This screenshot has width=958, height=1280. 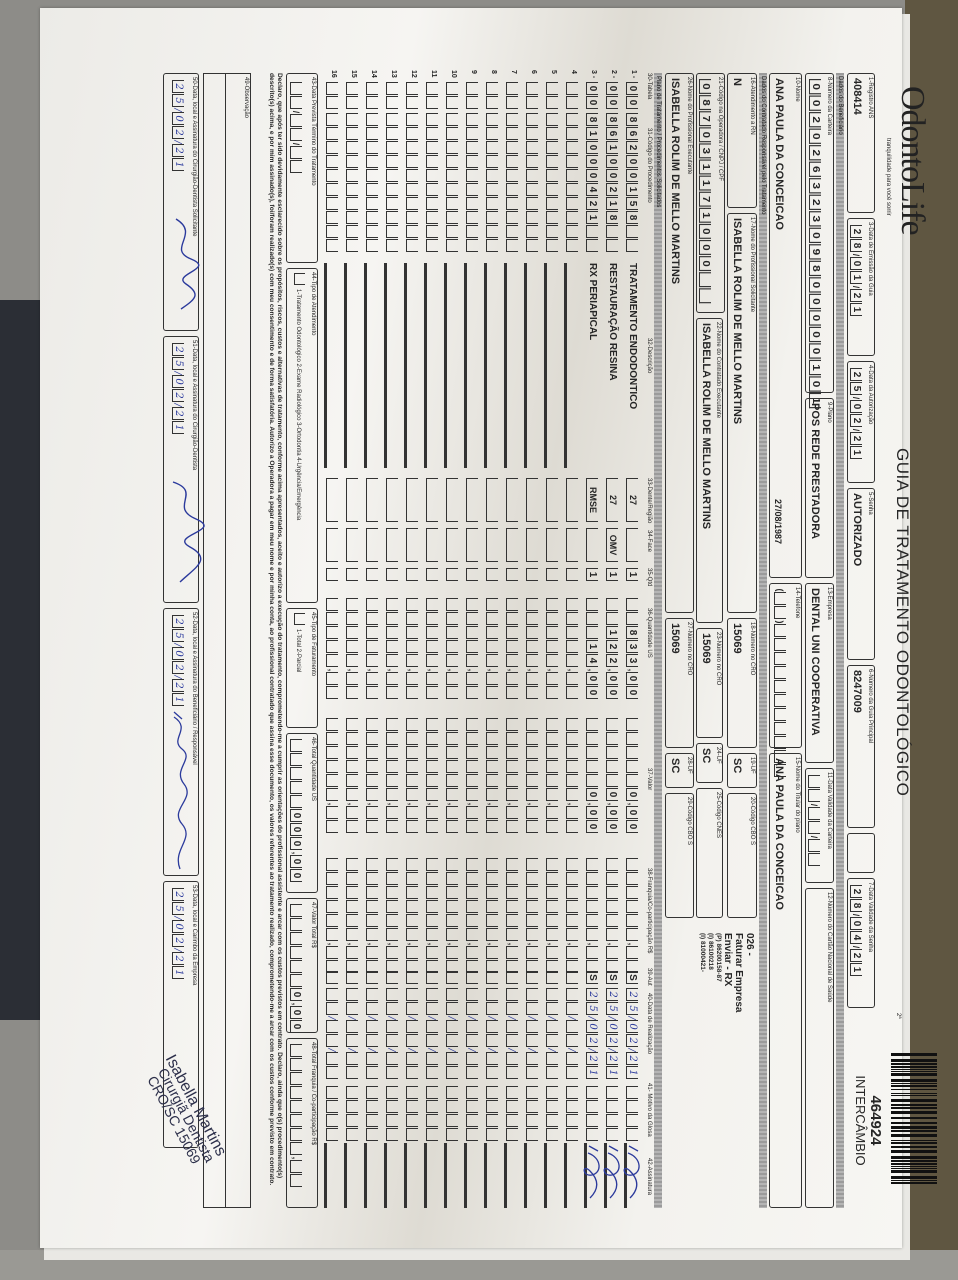 I want to click on field-value: 0,00, so click(x=296, y=969).